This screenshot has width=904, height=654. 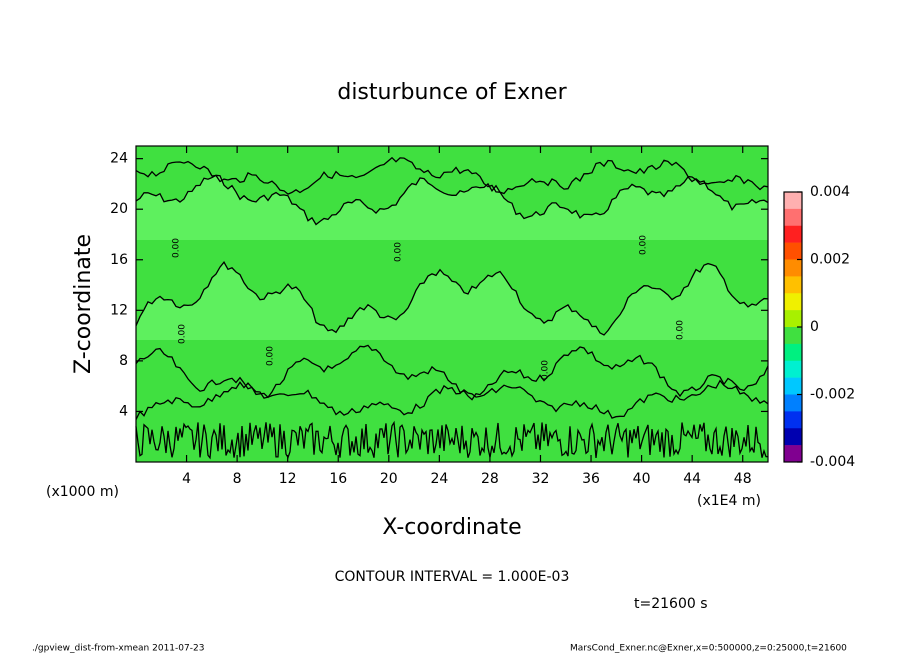 I want to click on chart-title: disturbunce of Exner, so click(x=452, y=92).